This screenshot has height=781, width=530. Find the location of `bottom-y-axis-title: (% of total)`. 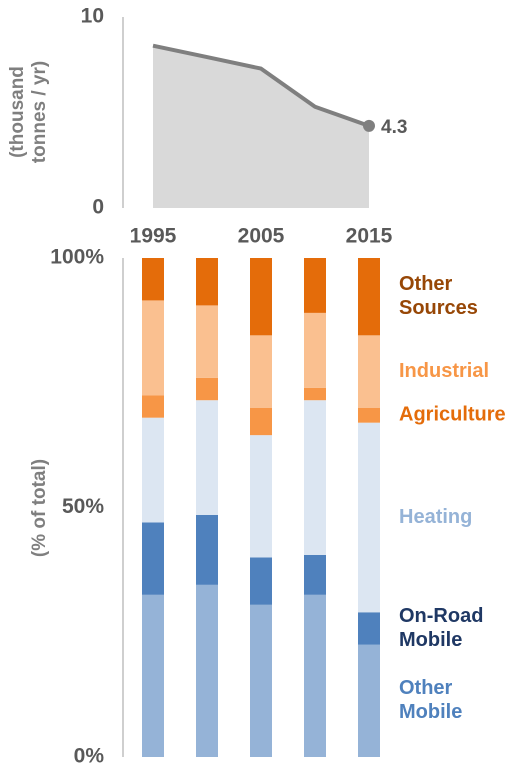

bottom-y-axis-title: (% of total) is located at coordinates (39, 508).